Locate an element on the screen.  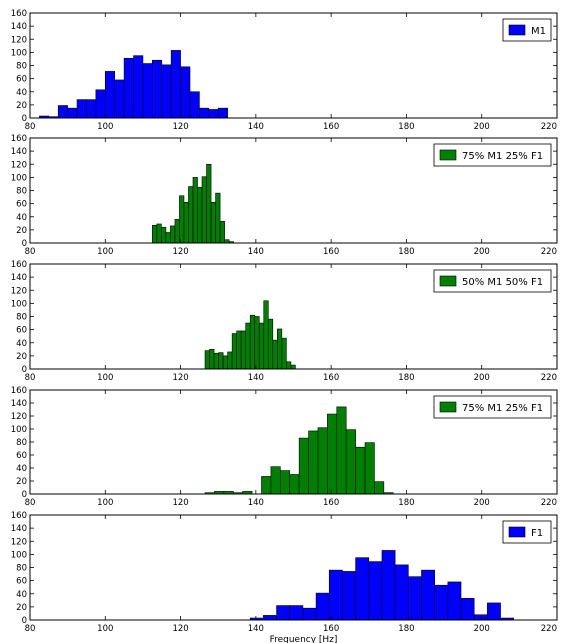
y-tick-label: 20 is located at coordinates (21, 231).